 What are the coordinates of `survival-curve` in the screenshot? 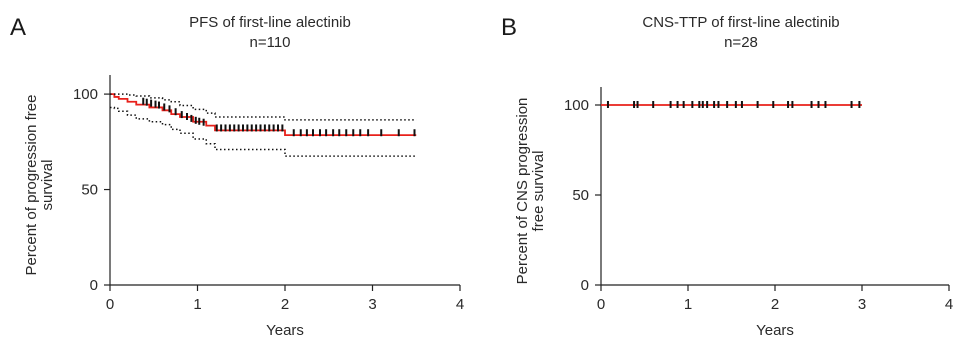 It's located at (263, 115).